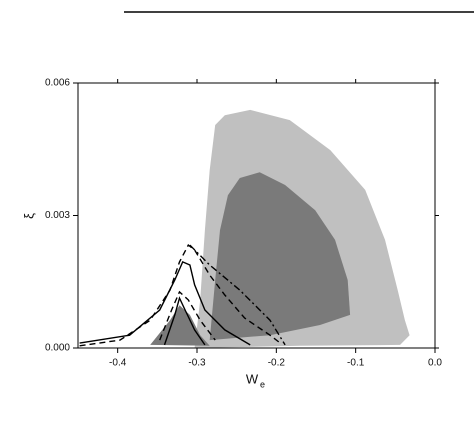  Describe the element at coordinates (28, 216) in the screenshot. I see `y-axis-label: ξ` at that location.